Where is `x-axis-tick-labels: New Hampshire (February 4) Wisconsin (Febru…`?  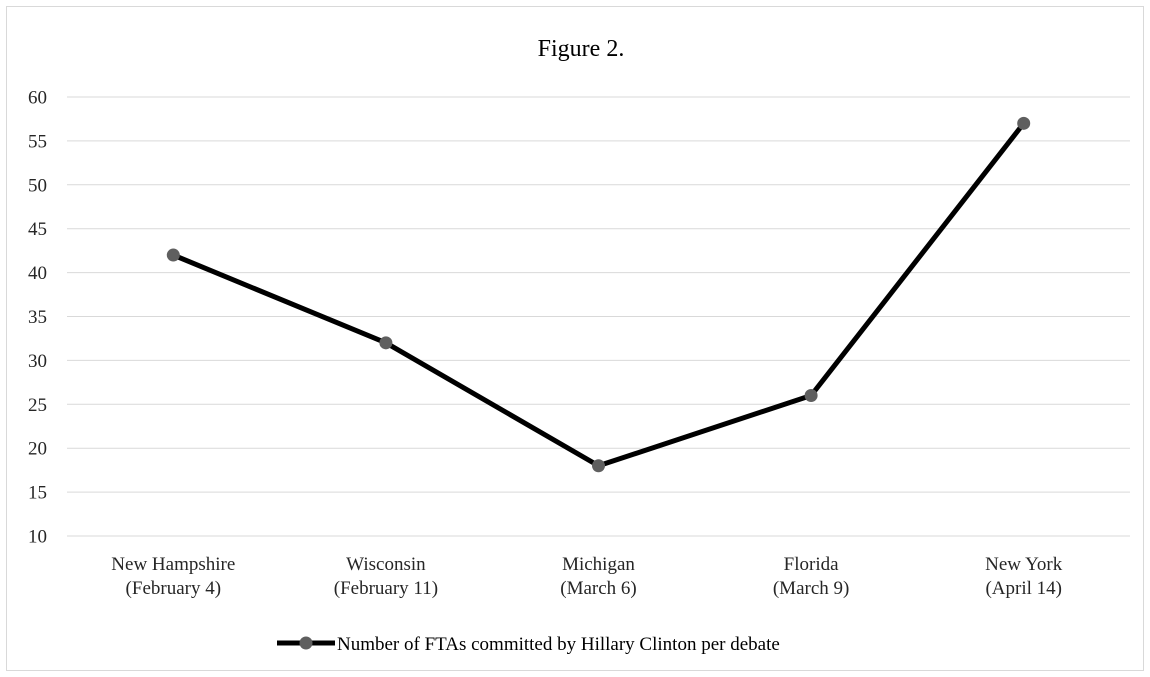
x-axis-tick-labels: New Hampshire (February 4) Wisconsin (Febru… is located at coordinates (586, 576).